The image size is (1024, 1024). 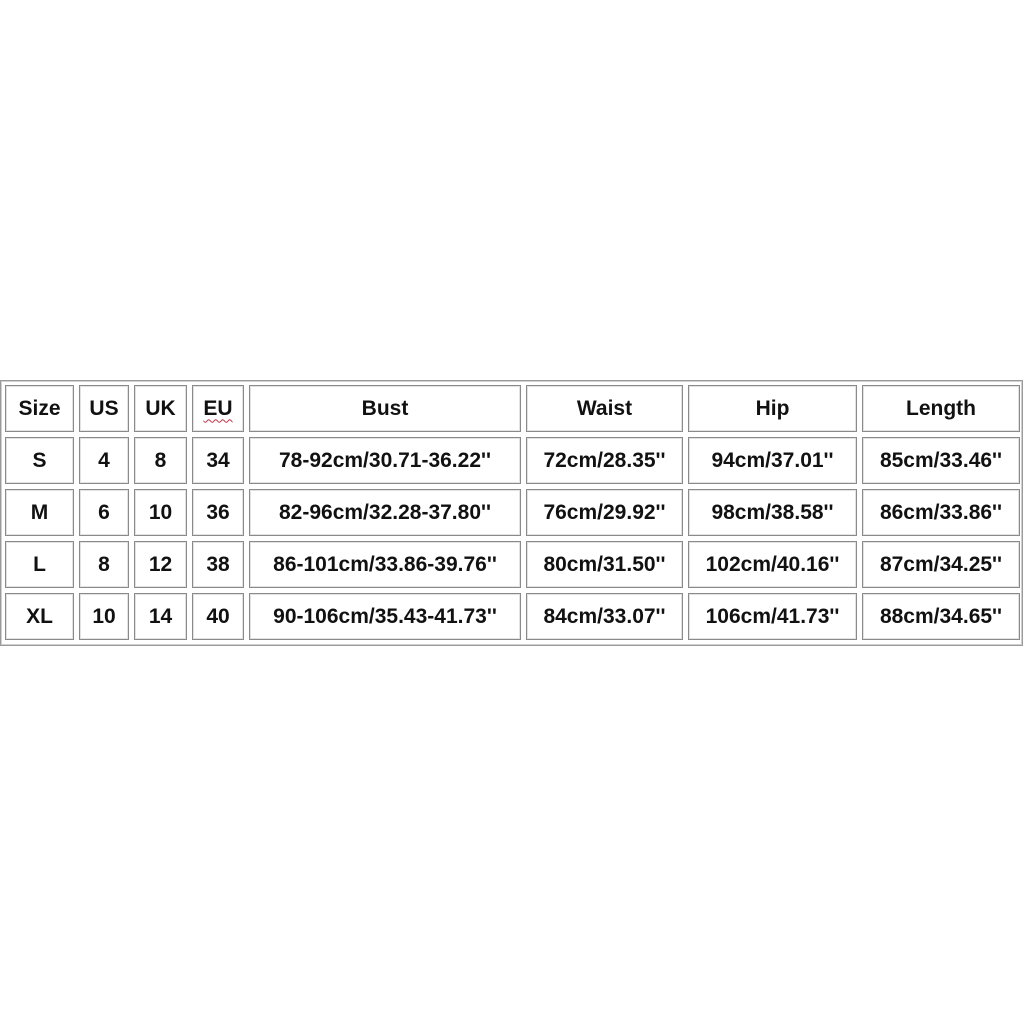 What do you see at coordinates (385, 564) in the screenshot?
I see `cell-bust: 86-101cm/33.86-39.76''` at bounding box center [385, 564].